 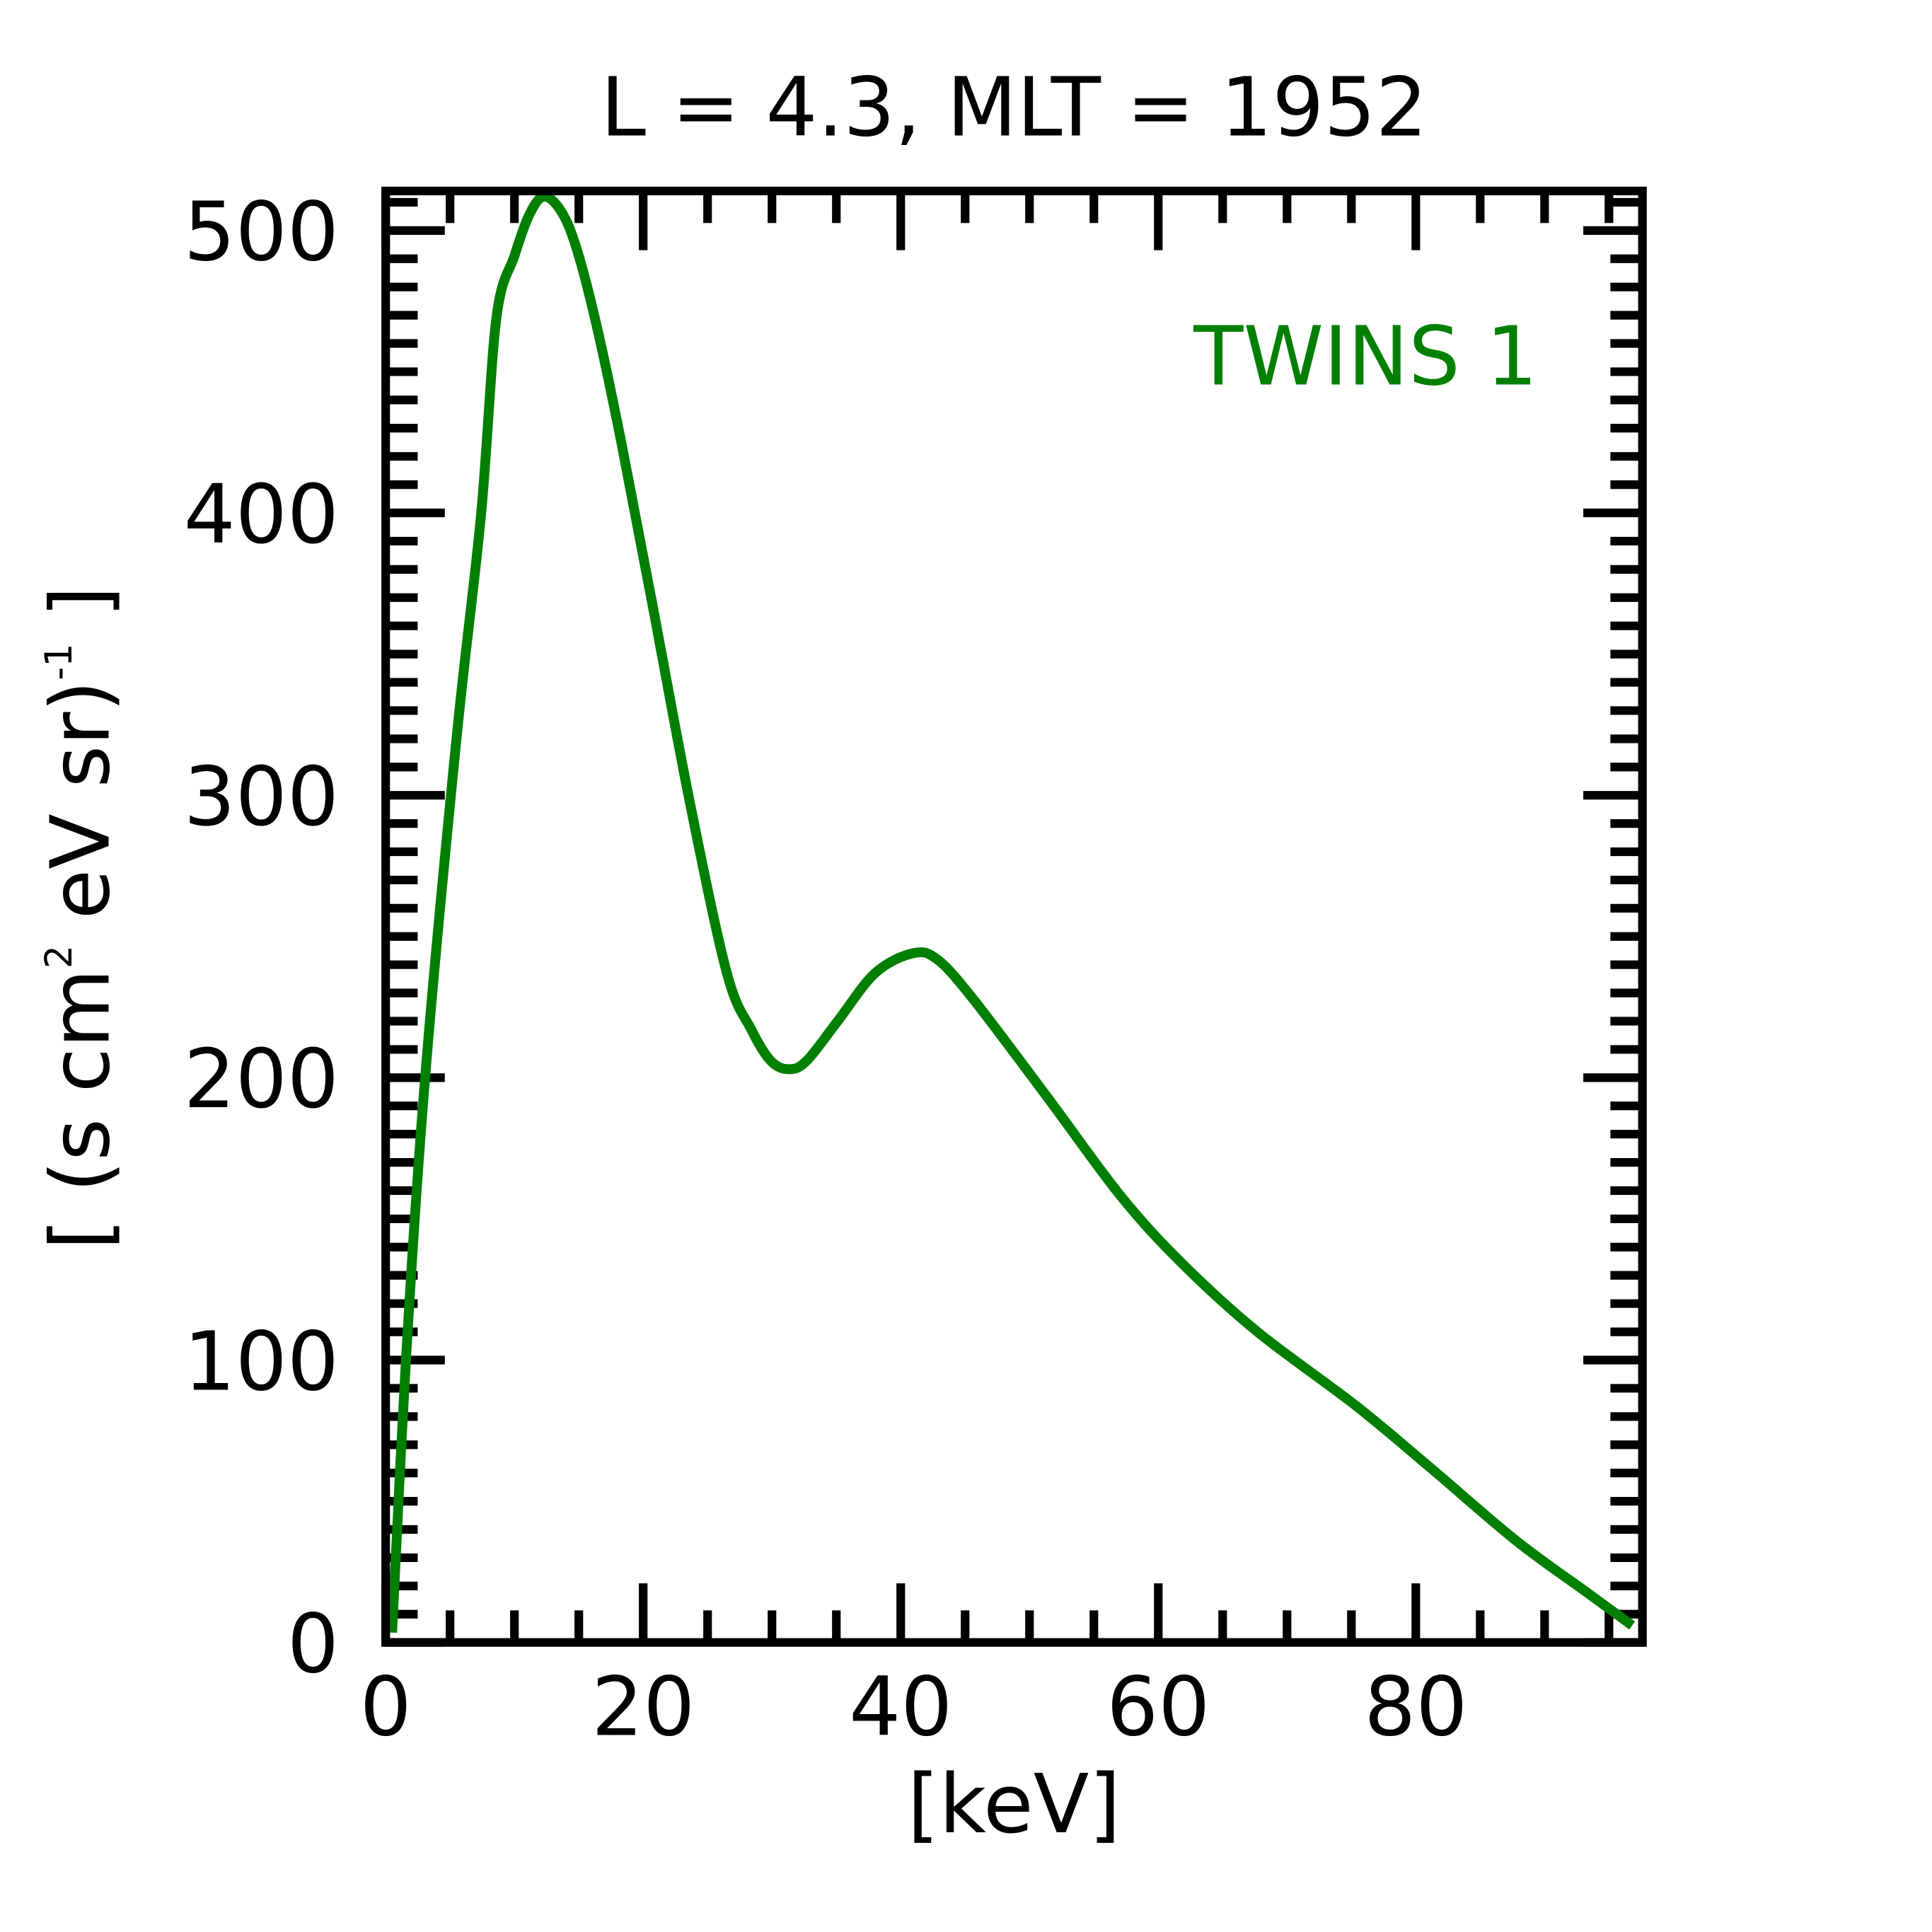 I want to click on y-tick-label: 100, so click(x=261, y=1361).